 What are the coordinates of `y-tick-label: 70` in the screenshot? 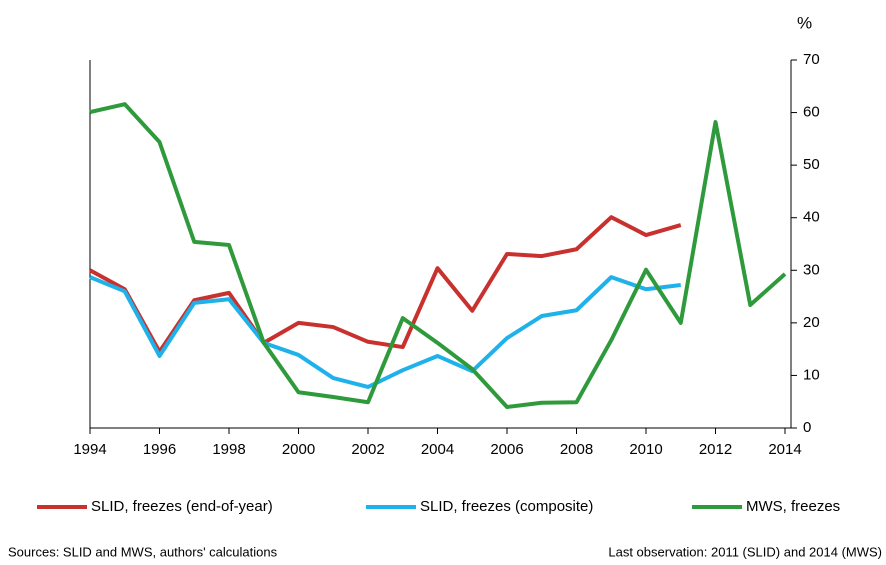 It's located at (811, 59).